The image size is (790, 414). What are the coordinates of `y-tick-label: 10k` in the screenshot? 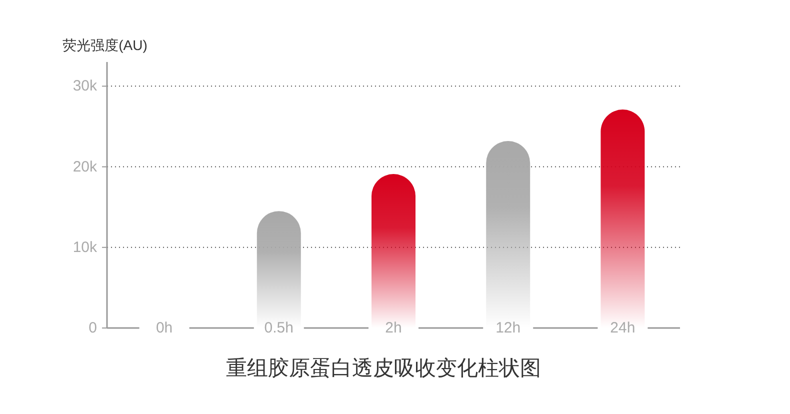 It's located at (85, 247).